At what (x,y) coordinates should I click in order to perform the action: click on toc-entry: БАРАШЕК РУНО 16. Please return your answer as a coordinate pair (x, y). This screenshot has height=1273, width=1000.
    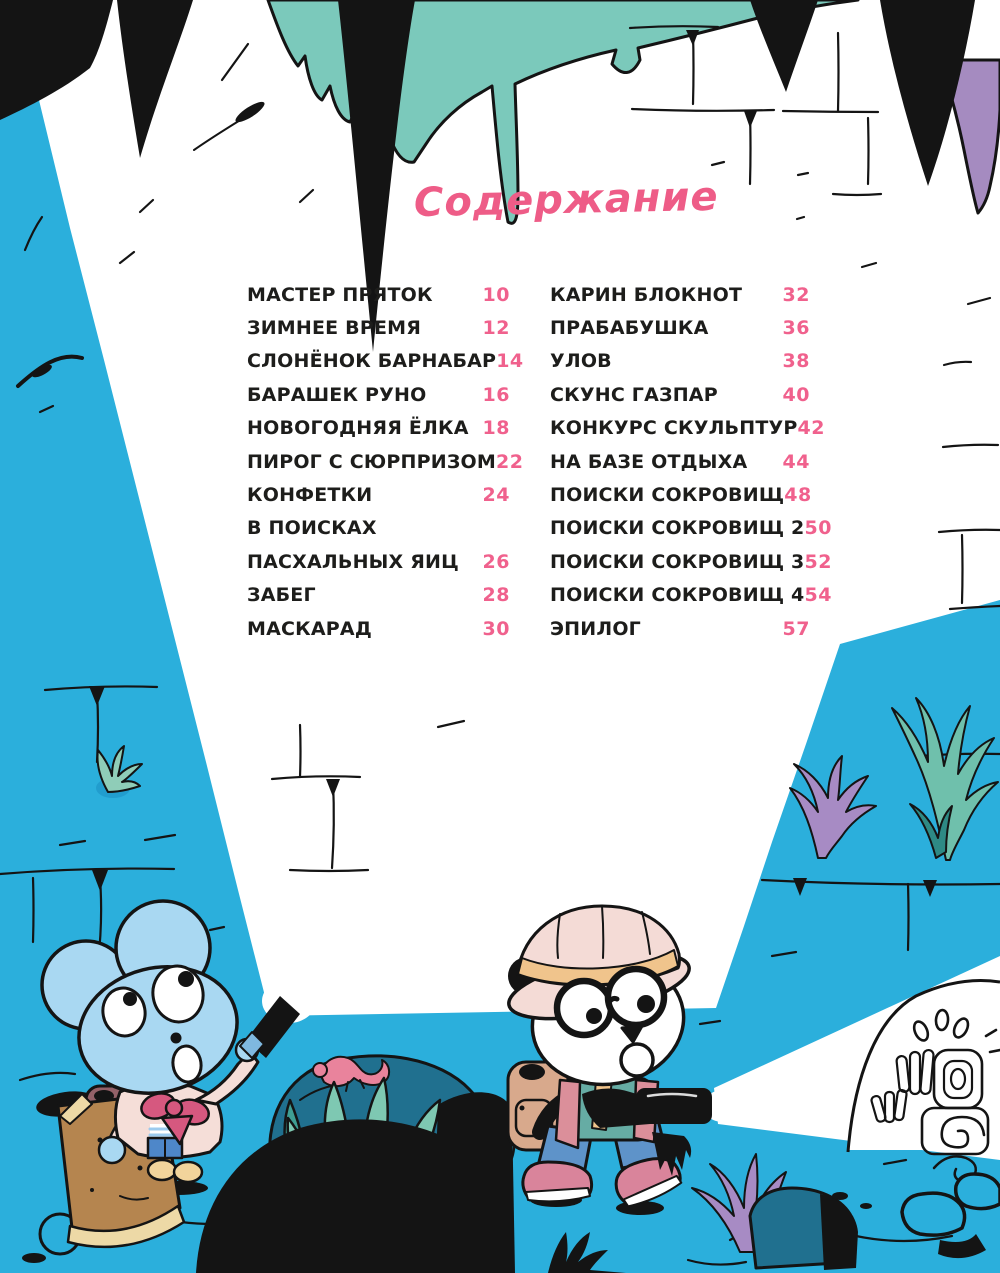
    Looking at the image, I should click on (378, 394).